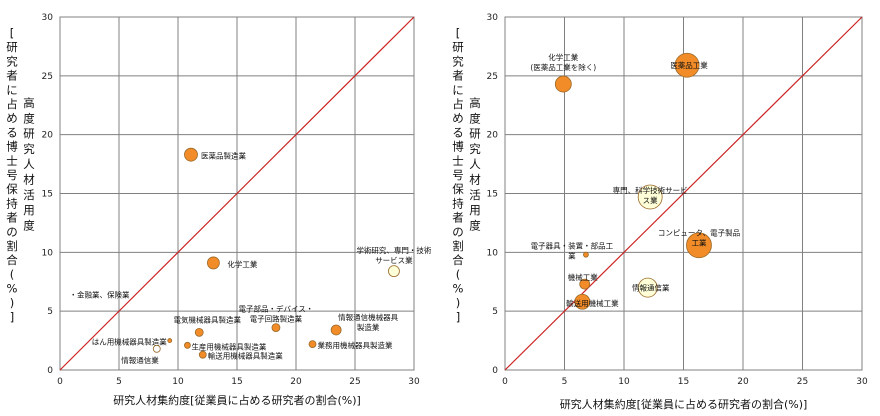 The height and width of the screenshot is (416, 880). I want to click on data-label: 医薬品工業, so click(689, 65).